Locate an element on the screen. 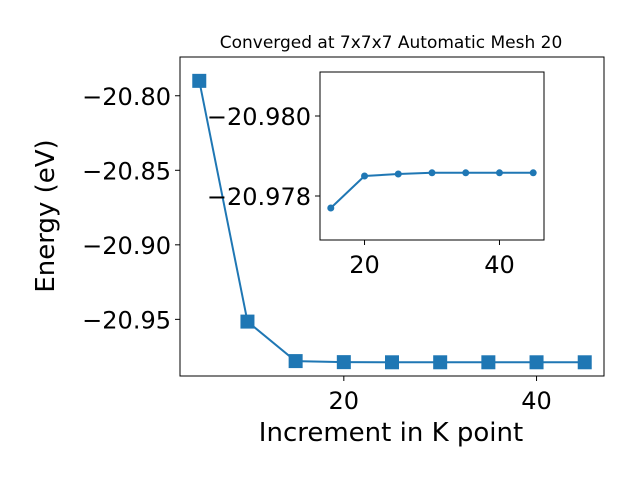  main-y-tick-label: −20.95 is located at coordinates (126, 320).